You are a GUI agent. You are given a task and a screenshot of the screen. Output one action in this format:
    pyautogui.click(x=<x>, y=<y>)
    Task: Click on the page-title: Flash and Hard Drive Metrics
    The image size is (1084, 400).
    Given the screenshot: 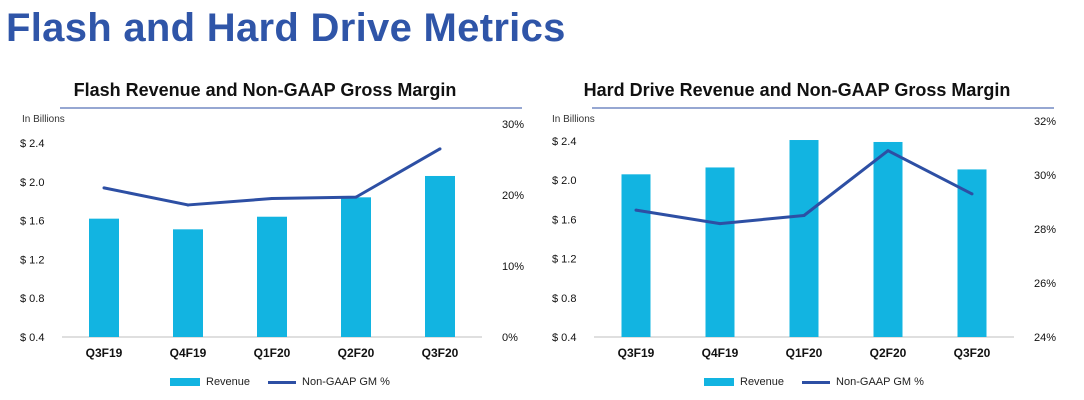 What is the action you would take?
    pyautogui.click(x=286, y=28)
    